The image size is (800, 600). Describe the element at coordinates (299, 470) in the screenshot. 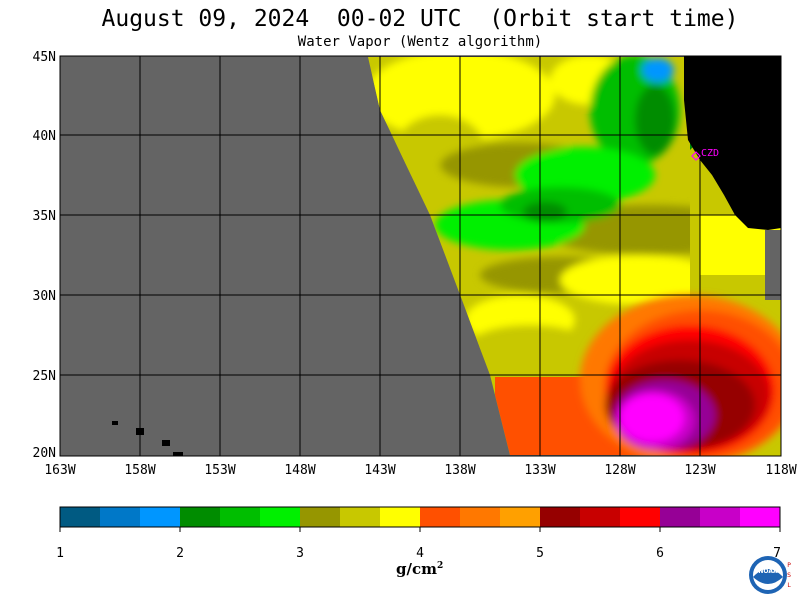

I see `lon-label: 148W` at that location.